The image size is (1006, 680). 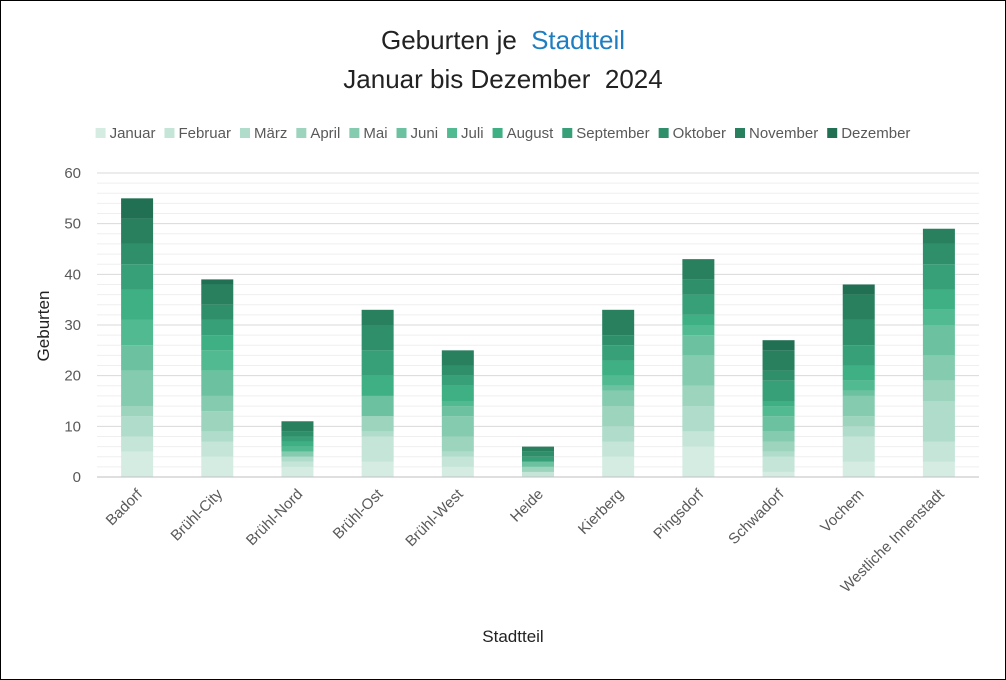 I want to click on y-axis-title: Geburten, so click(x=43, y=326).